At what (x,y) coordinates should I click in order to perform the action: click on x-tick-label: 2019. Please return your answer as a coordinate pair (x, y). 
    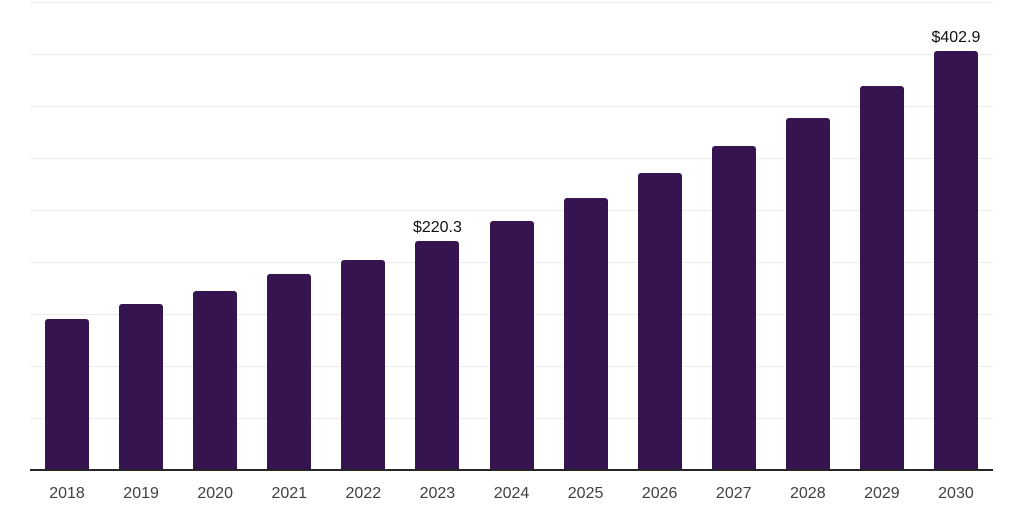
    Looking at the image, I should click on (141, 493).